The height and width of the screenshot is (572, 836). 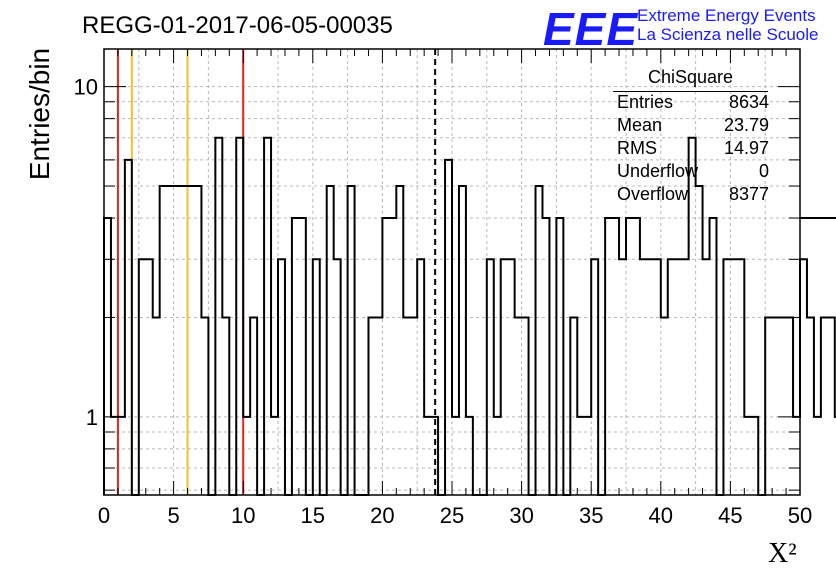 I want to click on x-tick-label: 15, so click(x=313, y=515).